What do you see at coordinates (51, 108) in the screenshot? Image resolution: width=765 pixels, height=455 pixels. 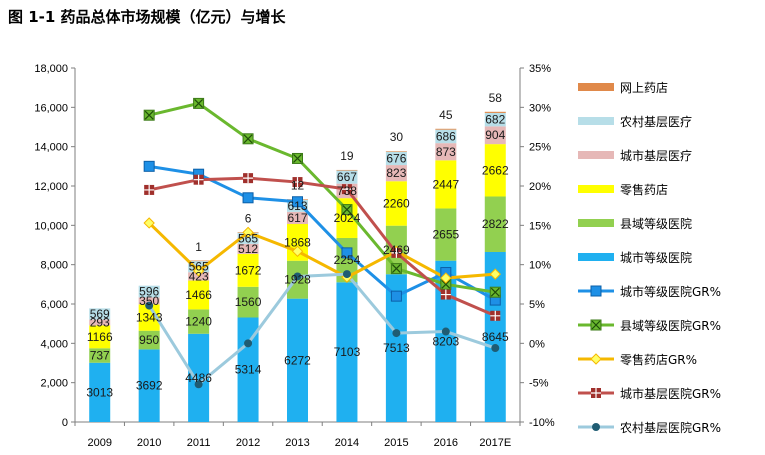 I see `y-tick-label: 16,000` at bounding box center [51, 108].